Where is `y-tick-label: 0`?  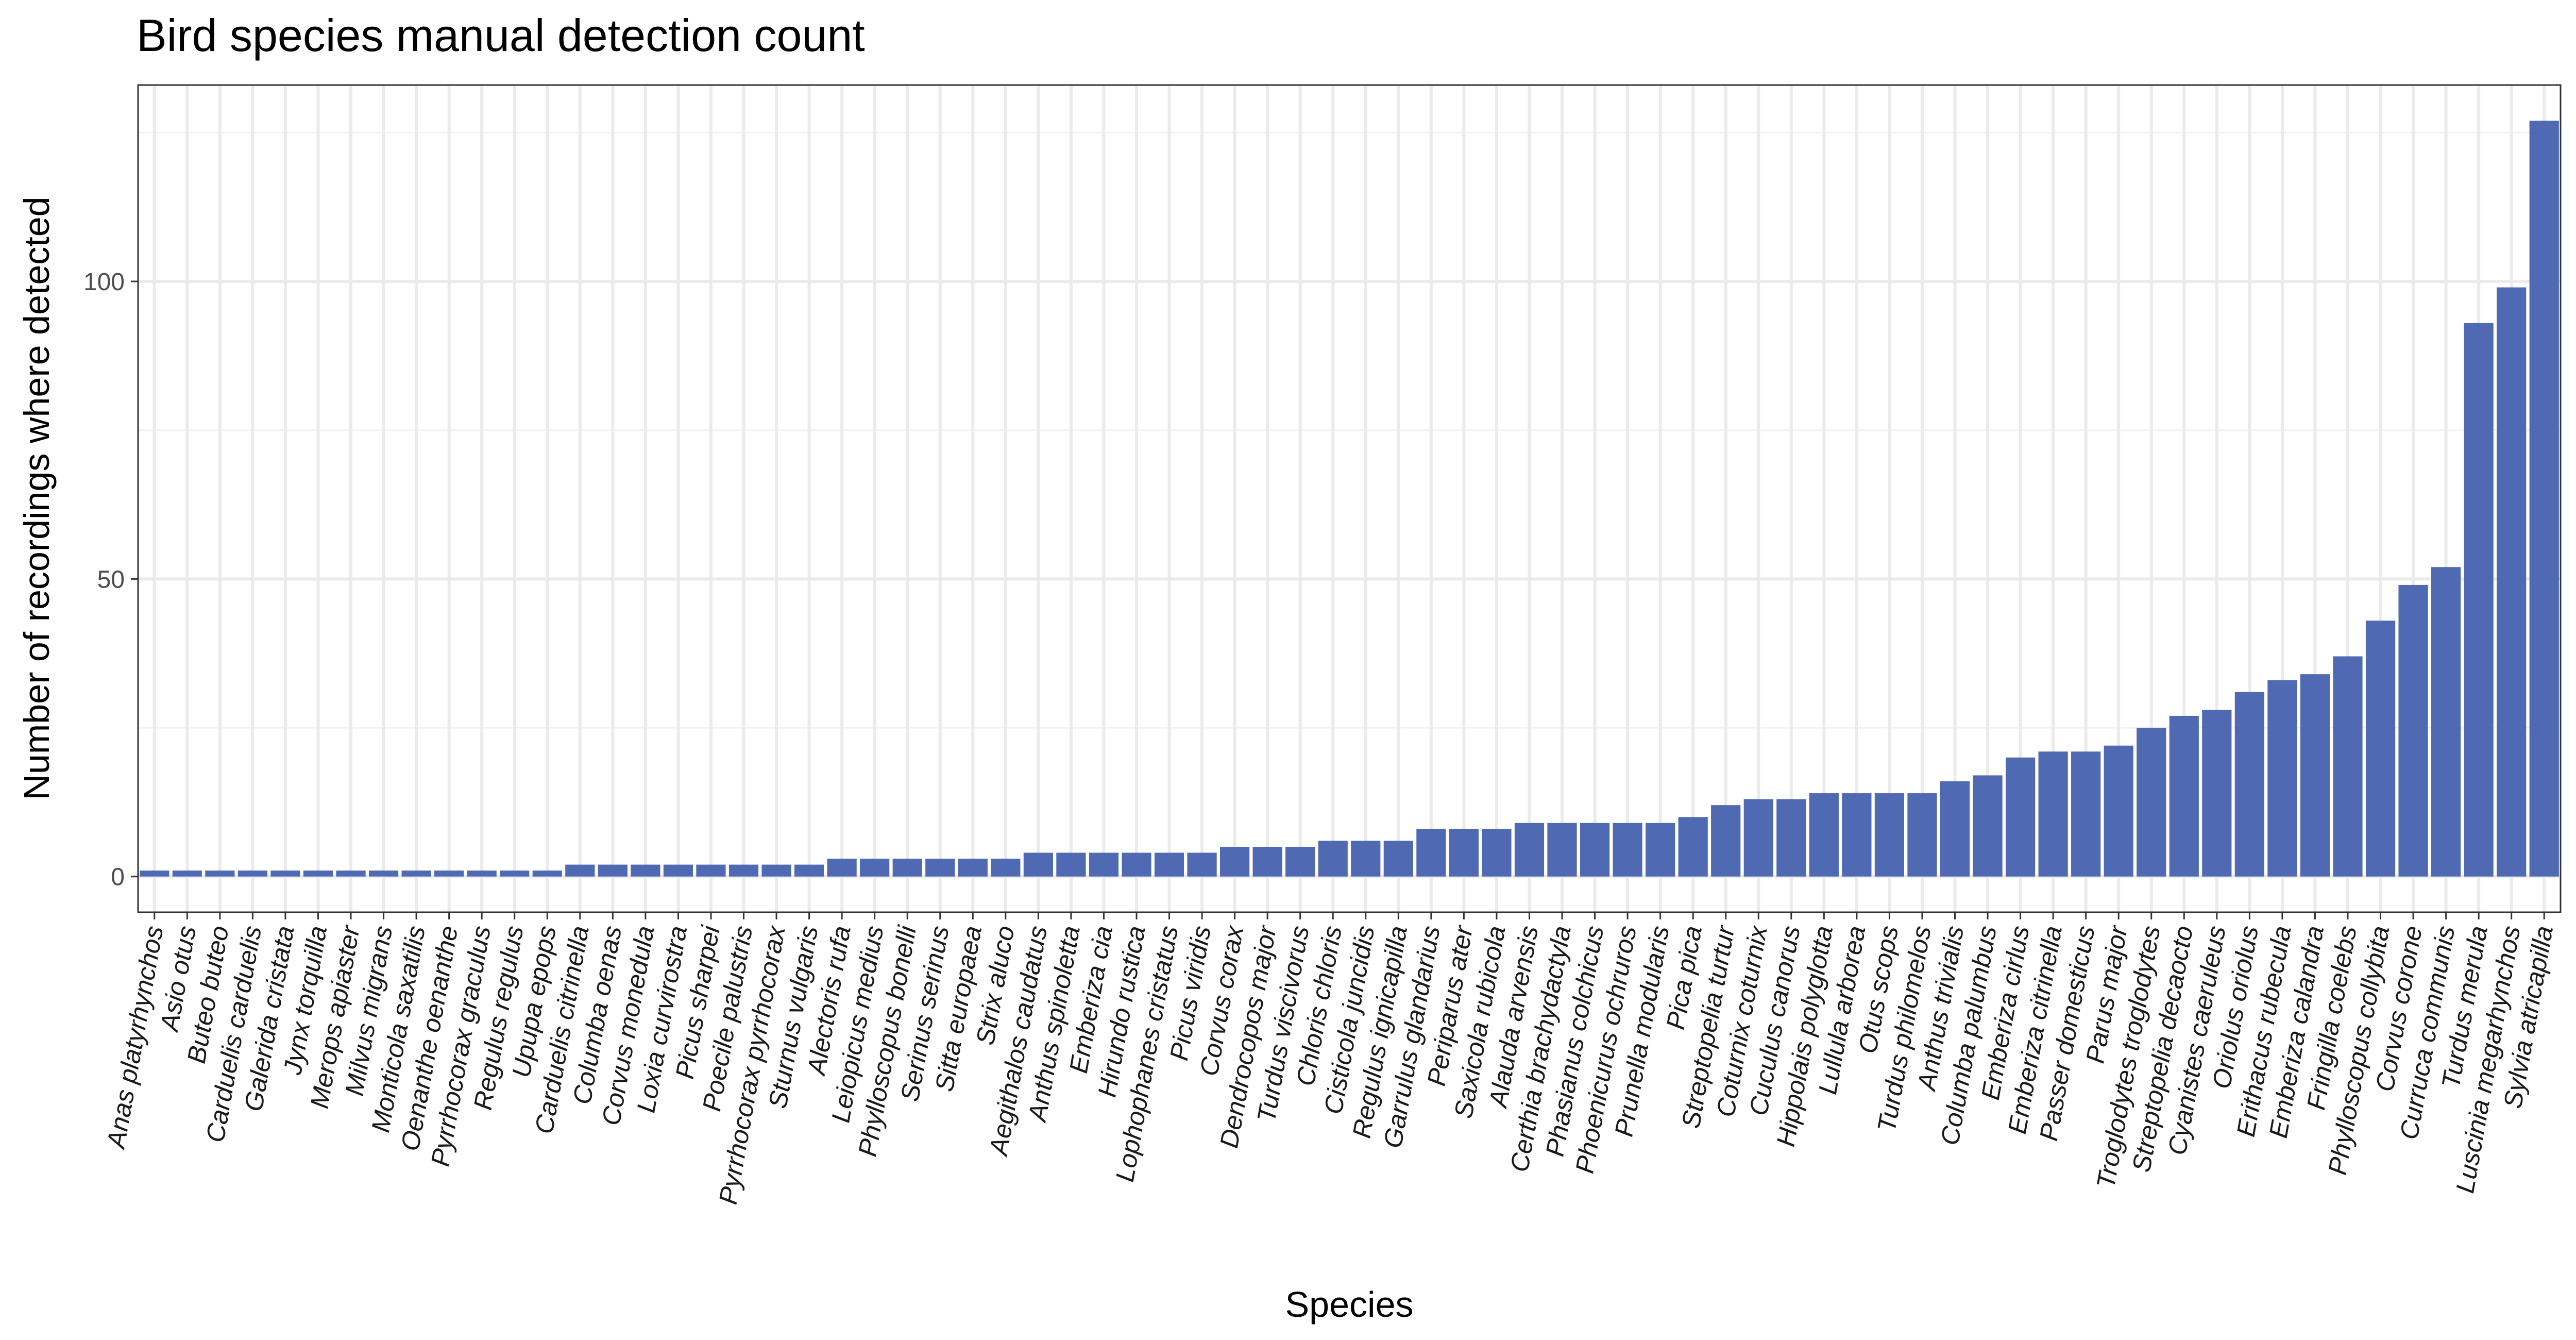
y-tick-label: 0 is located at coordinates (118, 877).